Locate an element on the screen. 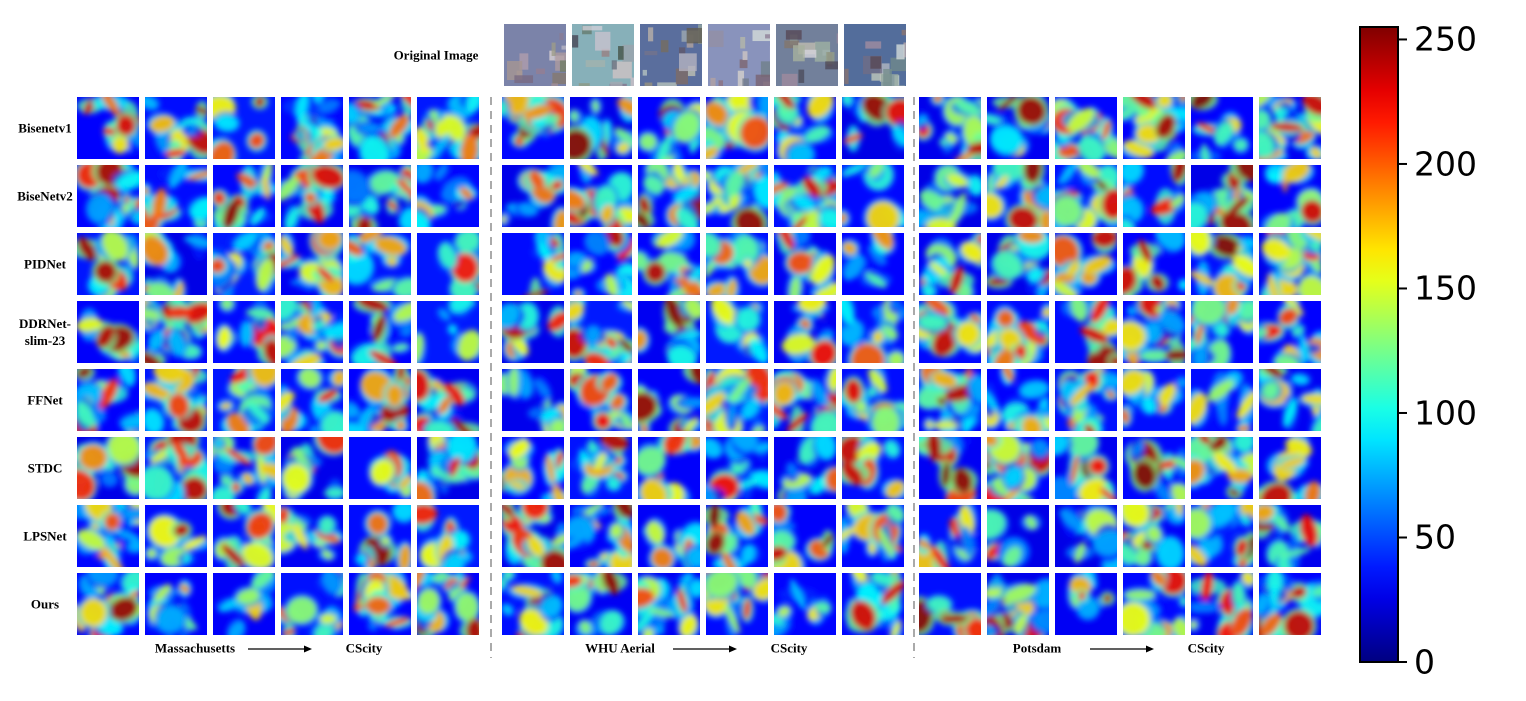 This screenshot has width=1526, height=701. row-label: DDRNet- slim-23 is located at coordinates (45, 332).